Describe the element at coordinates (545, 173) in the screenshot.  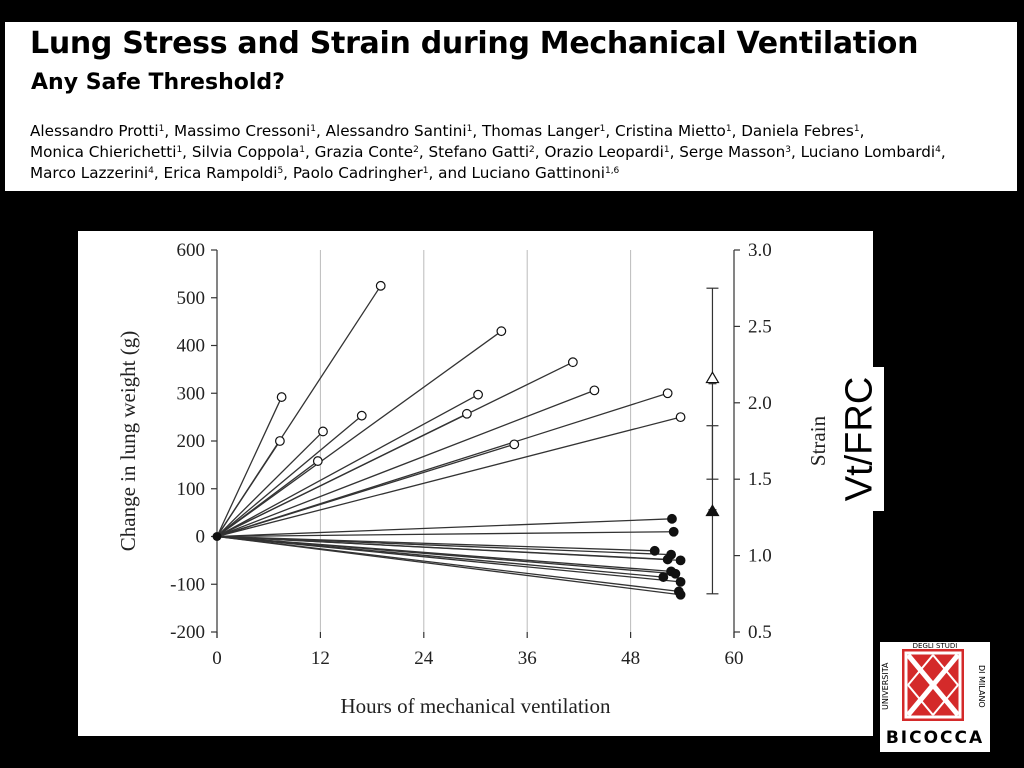
I see `author: Luciano Gattinoni1,6` at that location.